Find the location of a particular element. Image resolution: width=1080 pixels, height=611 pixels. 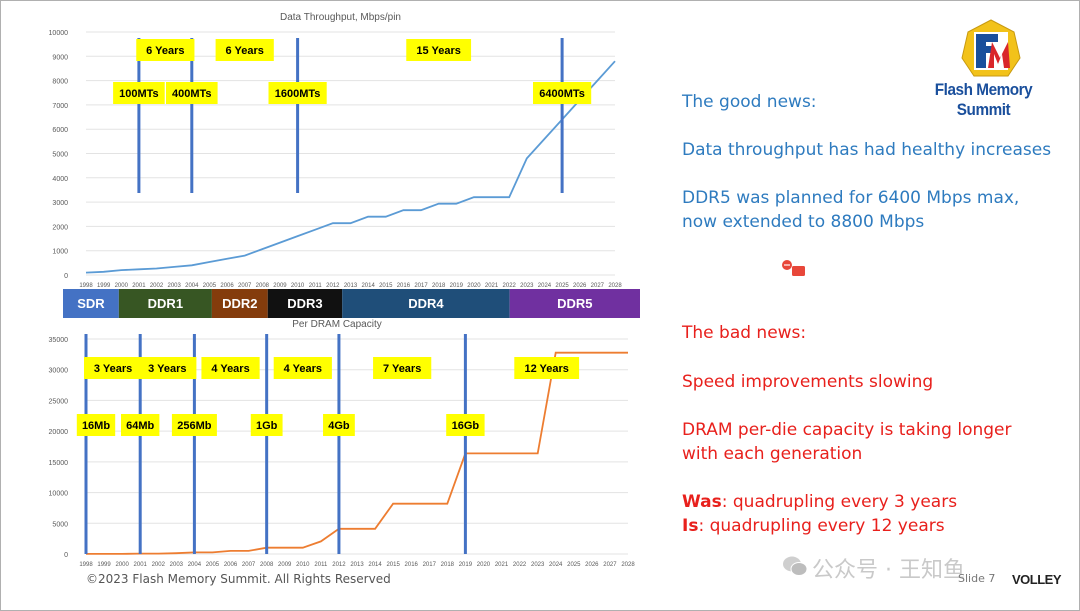

throughput-y-tick-label: 9000 is located at coordinates (60, 57).